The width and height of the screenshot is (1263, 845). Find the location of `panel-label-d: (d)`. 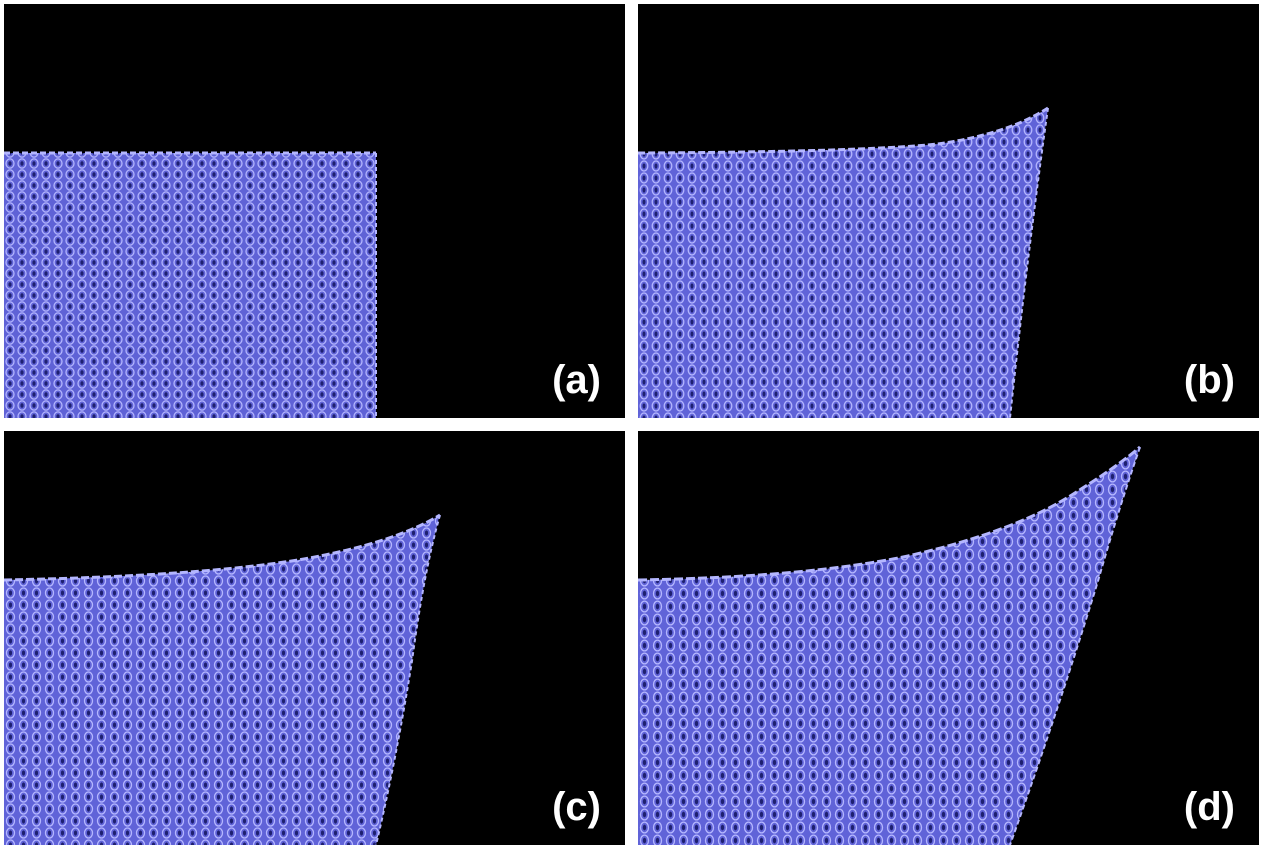

panel-label-d: (d) is located at coordinates (1209, 807).